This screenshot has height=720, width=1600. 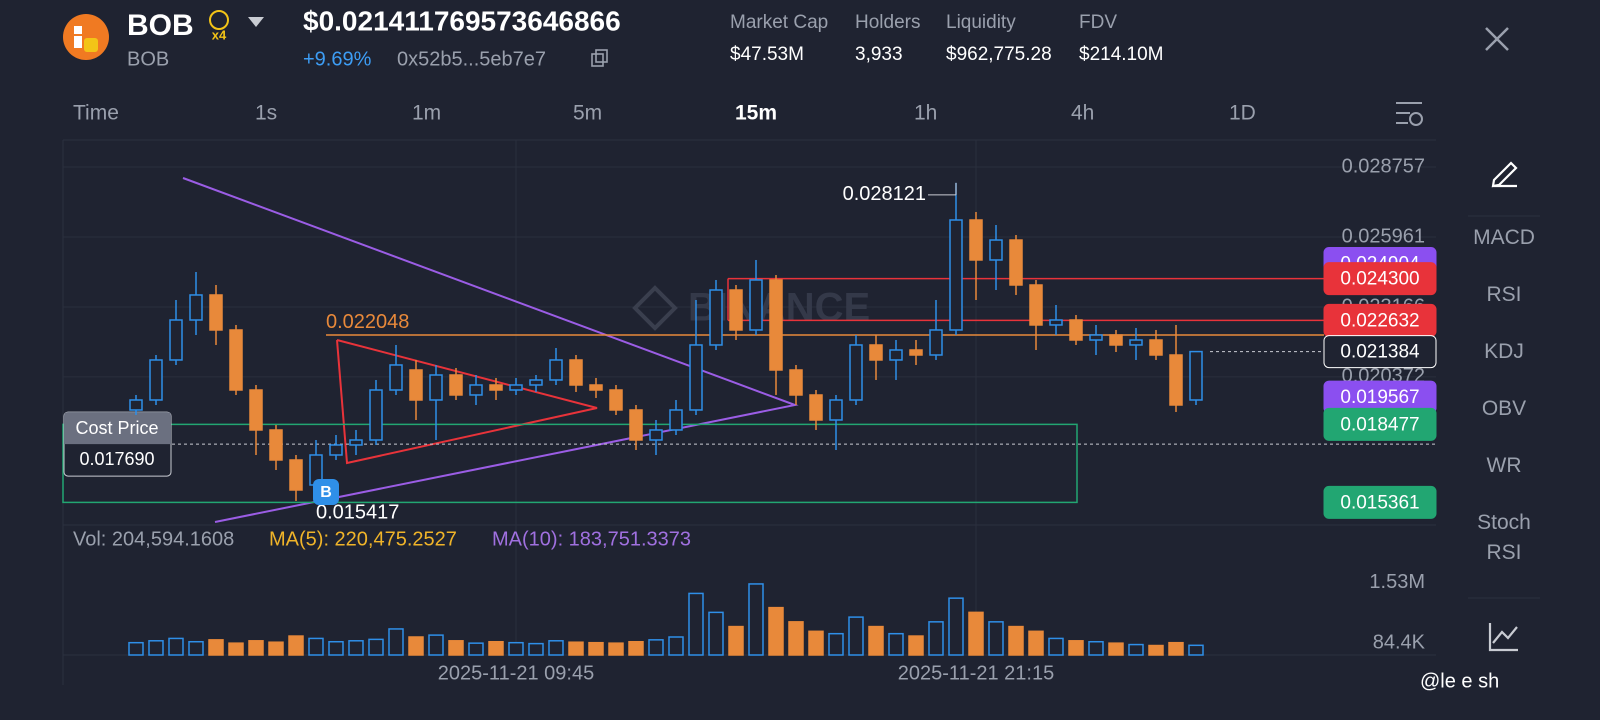 I want to click on triangle-drawing, so click(x=467, y=402).